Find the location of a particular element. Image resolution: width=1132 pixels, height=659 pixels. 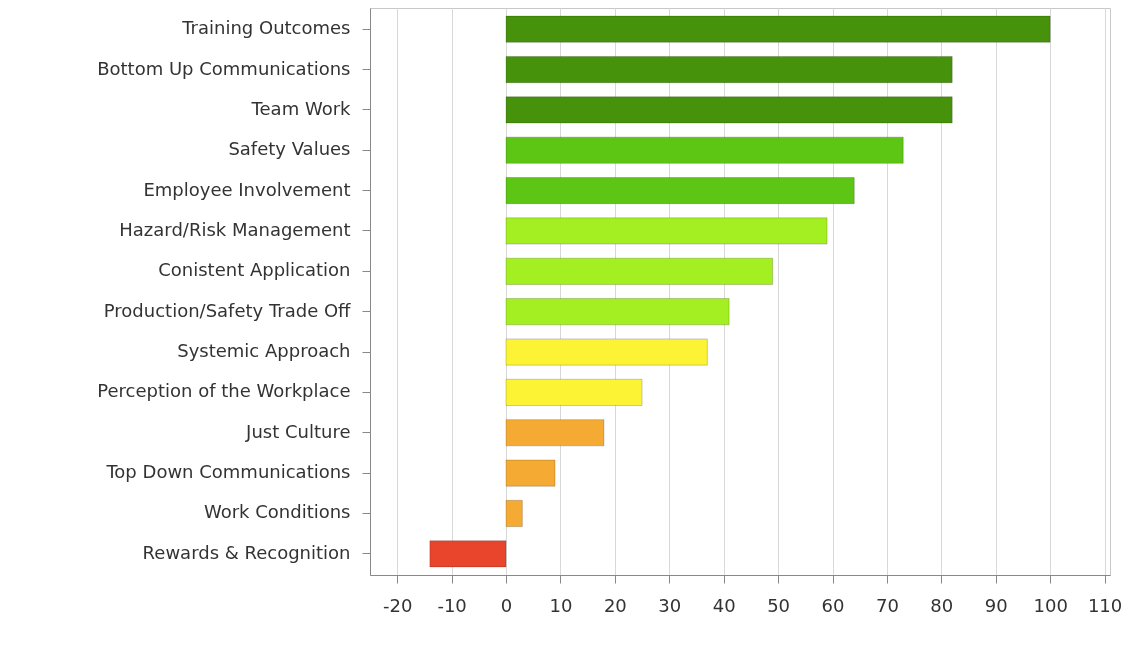

x-tick-label: 0 is located at coordinates (506, 605).